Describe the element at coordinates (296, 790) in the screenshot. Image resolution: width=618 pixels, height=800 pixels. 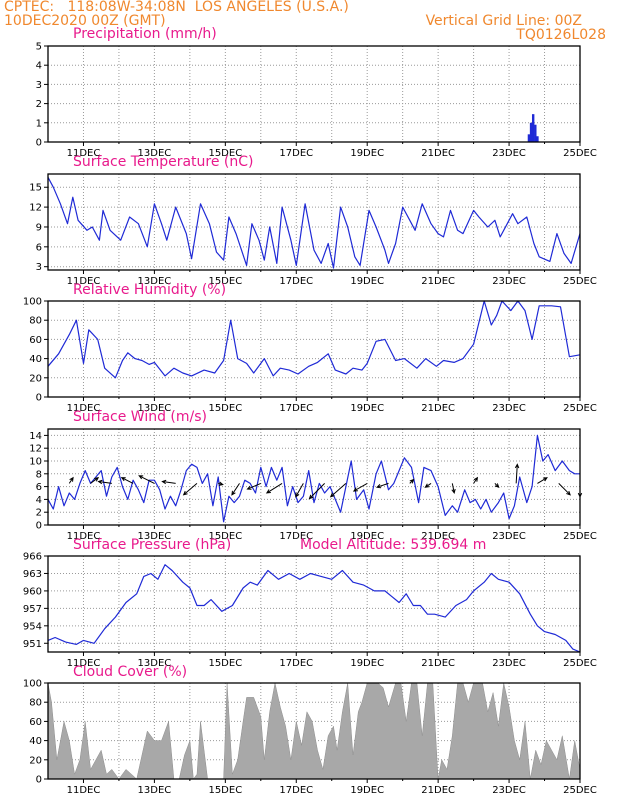
I see `cloud-xtick-label: 17DEC` at that location.